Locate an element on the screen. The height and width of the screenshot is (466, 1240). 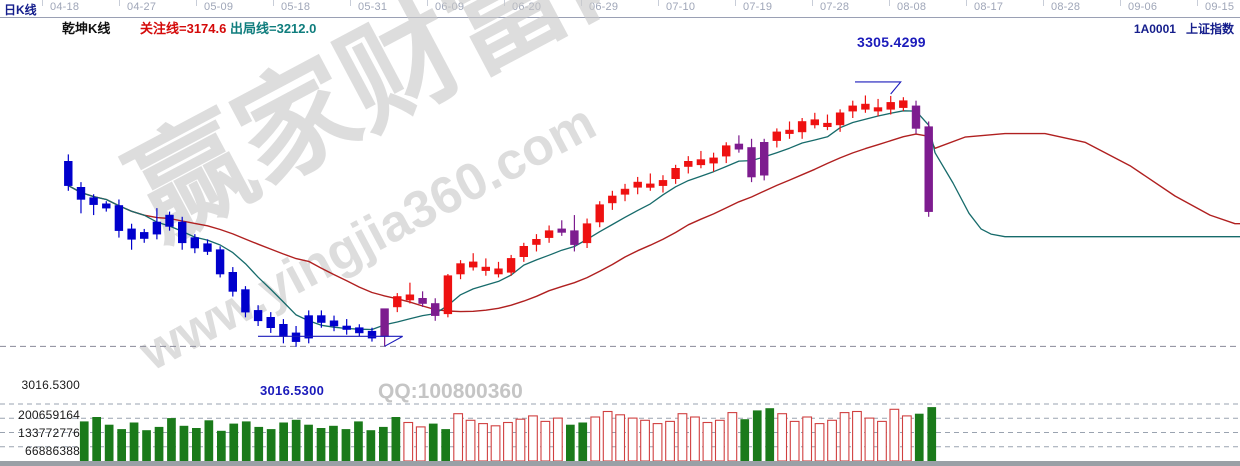
date-axis-tick: 09-06 is located at coordinates (1143, 7).